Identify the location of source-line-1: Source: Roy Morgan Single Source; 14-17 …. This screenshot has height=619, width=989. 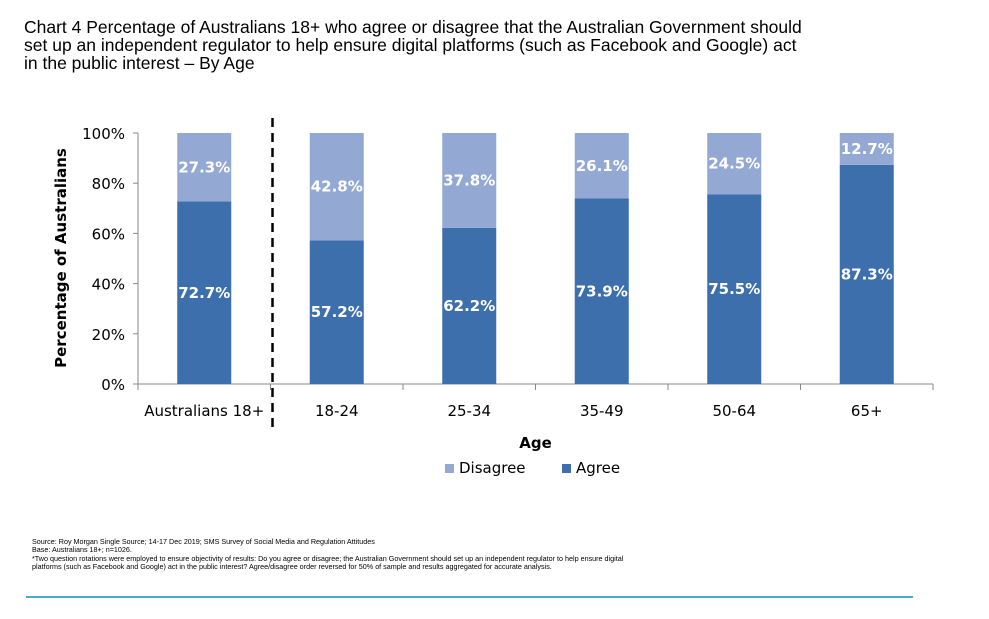
(203, 541).